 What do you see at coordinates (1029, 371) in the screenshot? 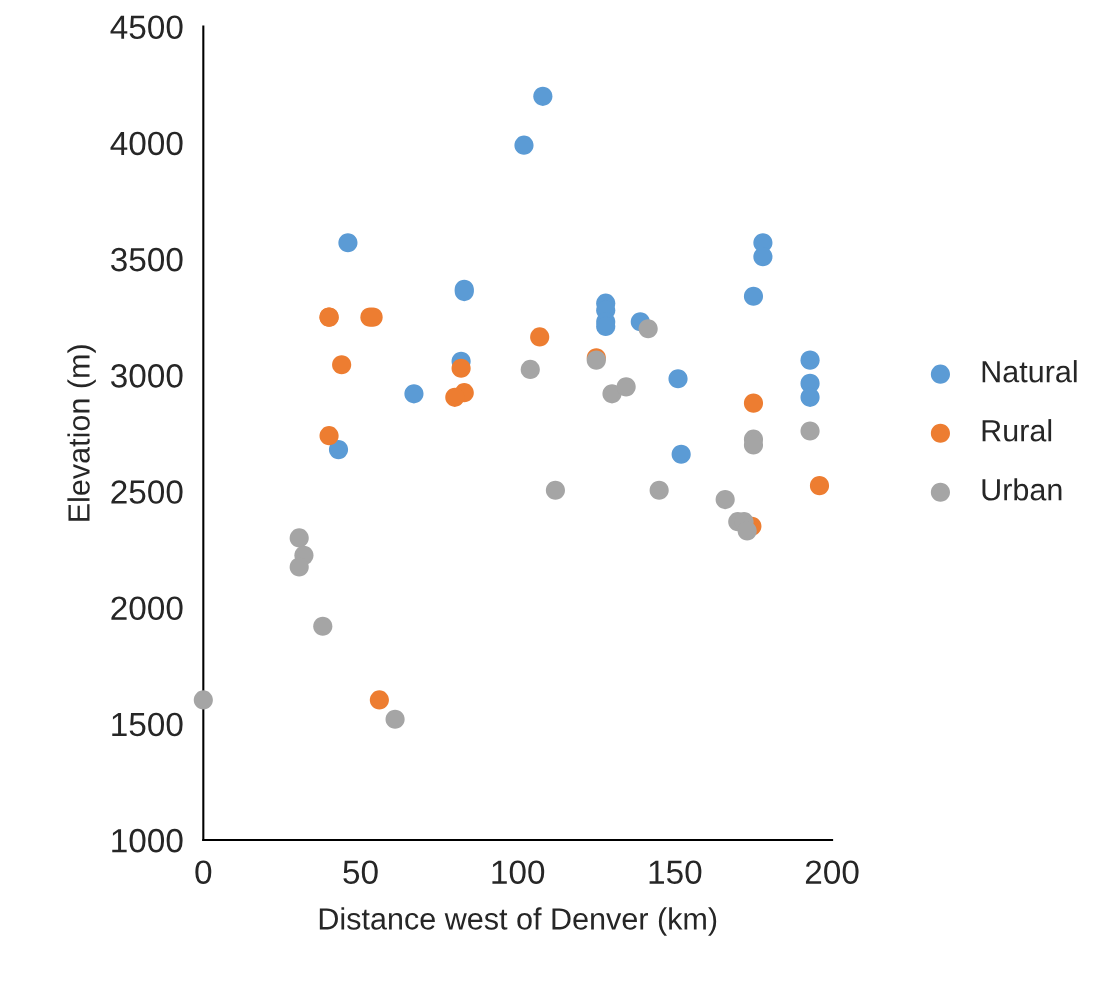
I see `legend-label: Natural` at bounding box center [1029, 371].